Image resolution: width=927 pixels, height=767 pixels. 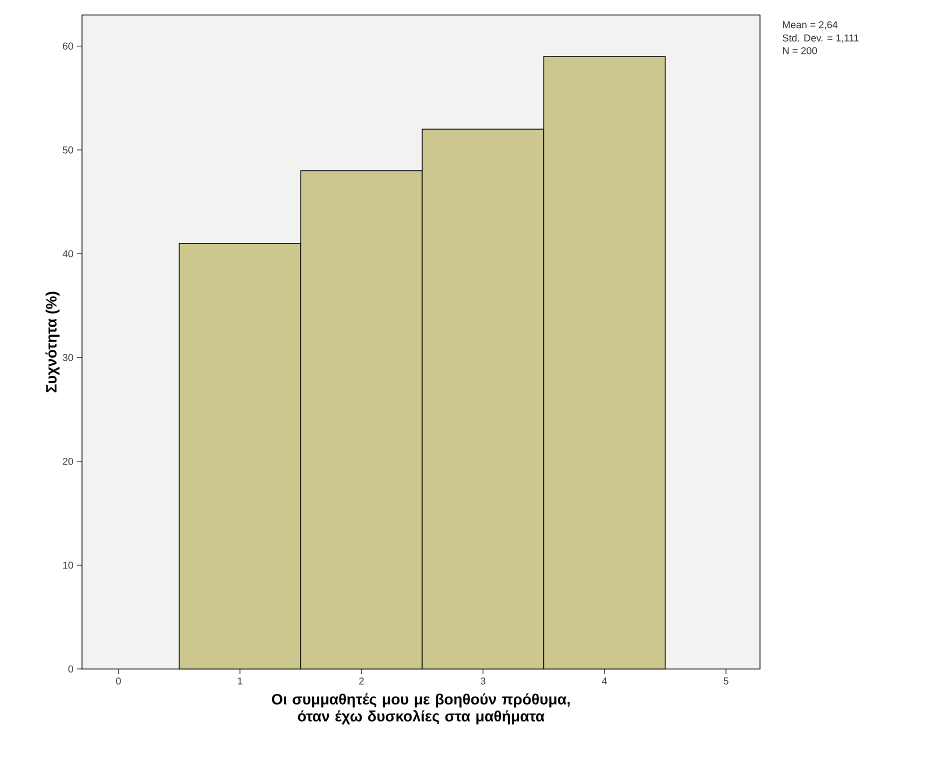 I want to click on y-tick-label: 40, so click(x=68, y=254).